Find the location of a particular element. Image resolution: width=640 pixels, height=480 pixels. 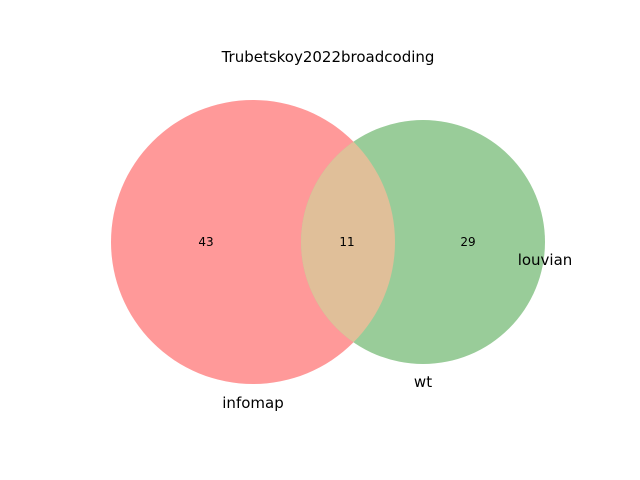

set-label-louvian: louvian is located at coordinates (545, 260).